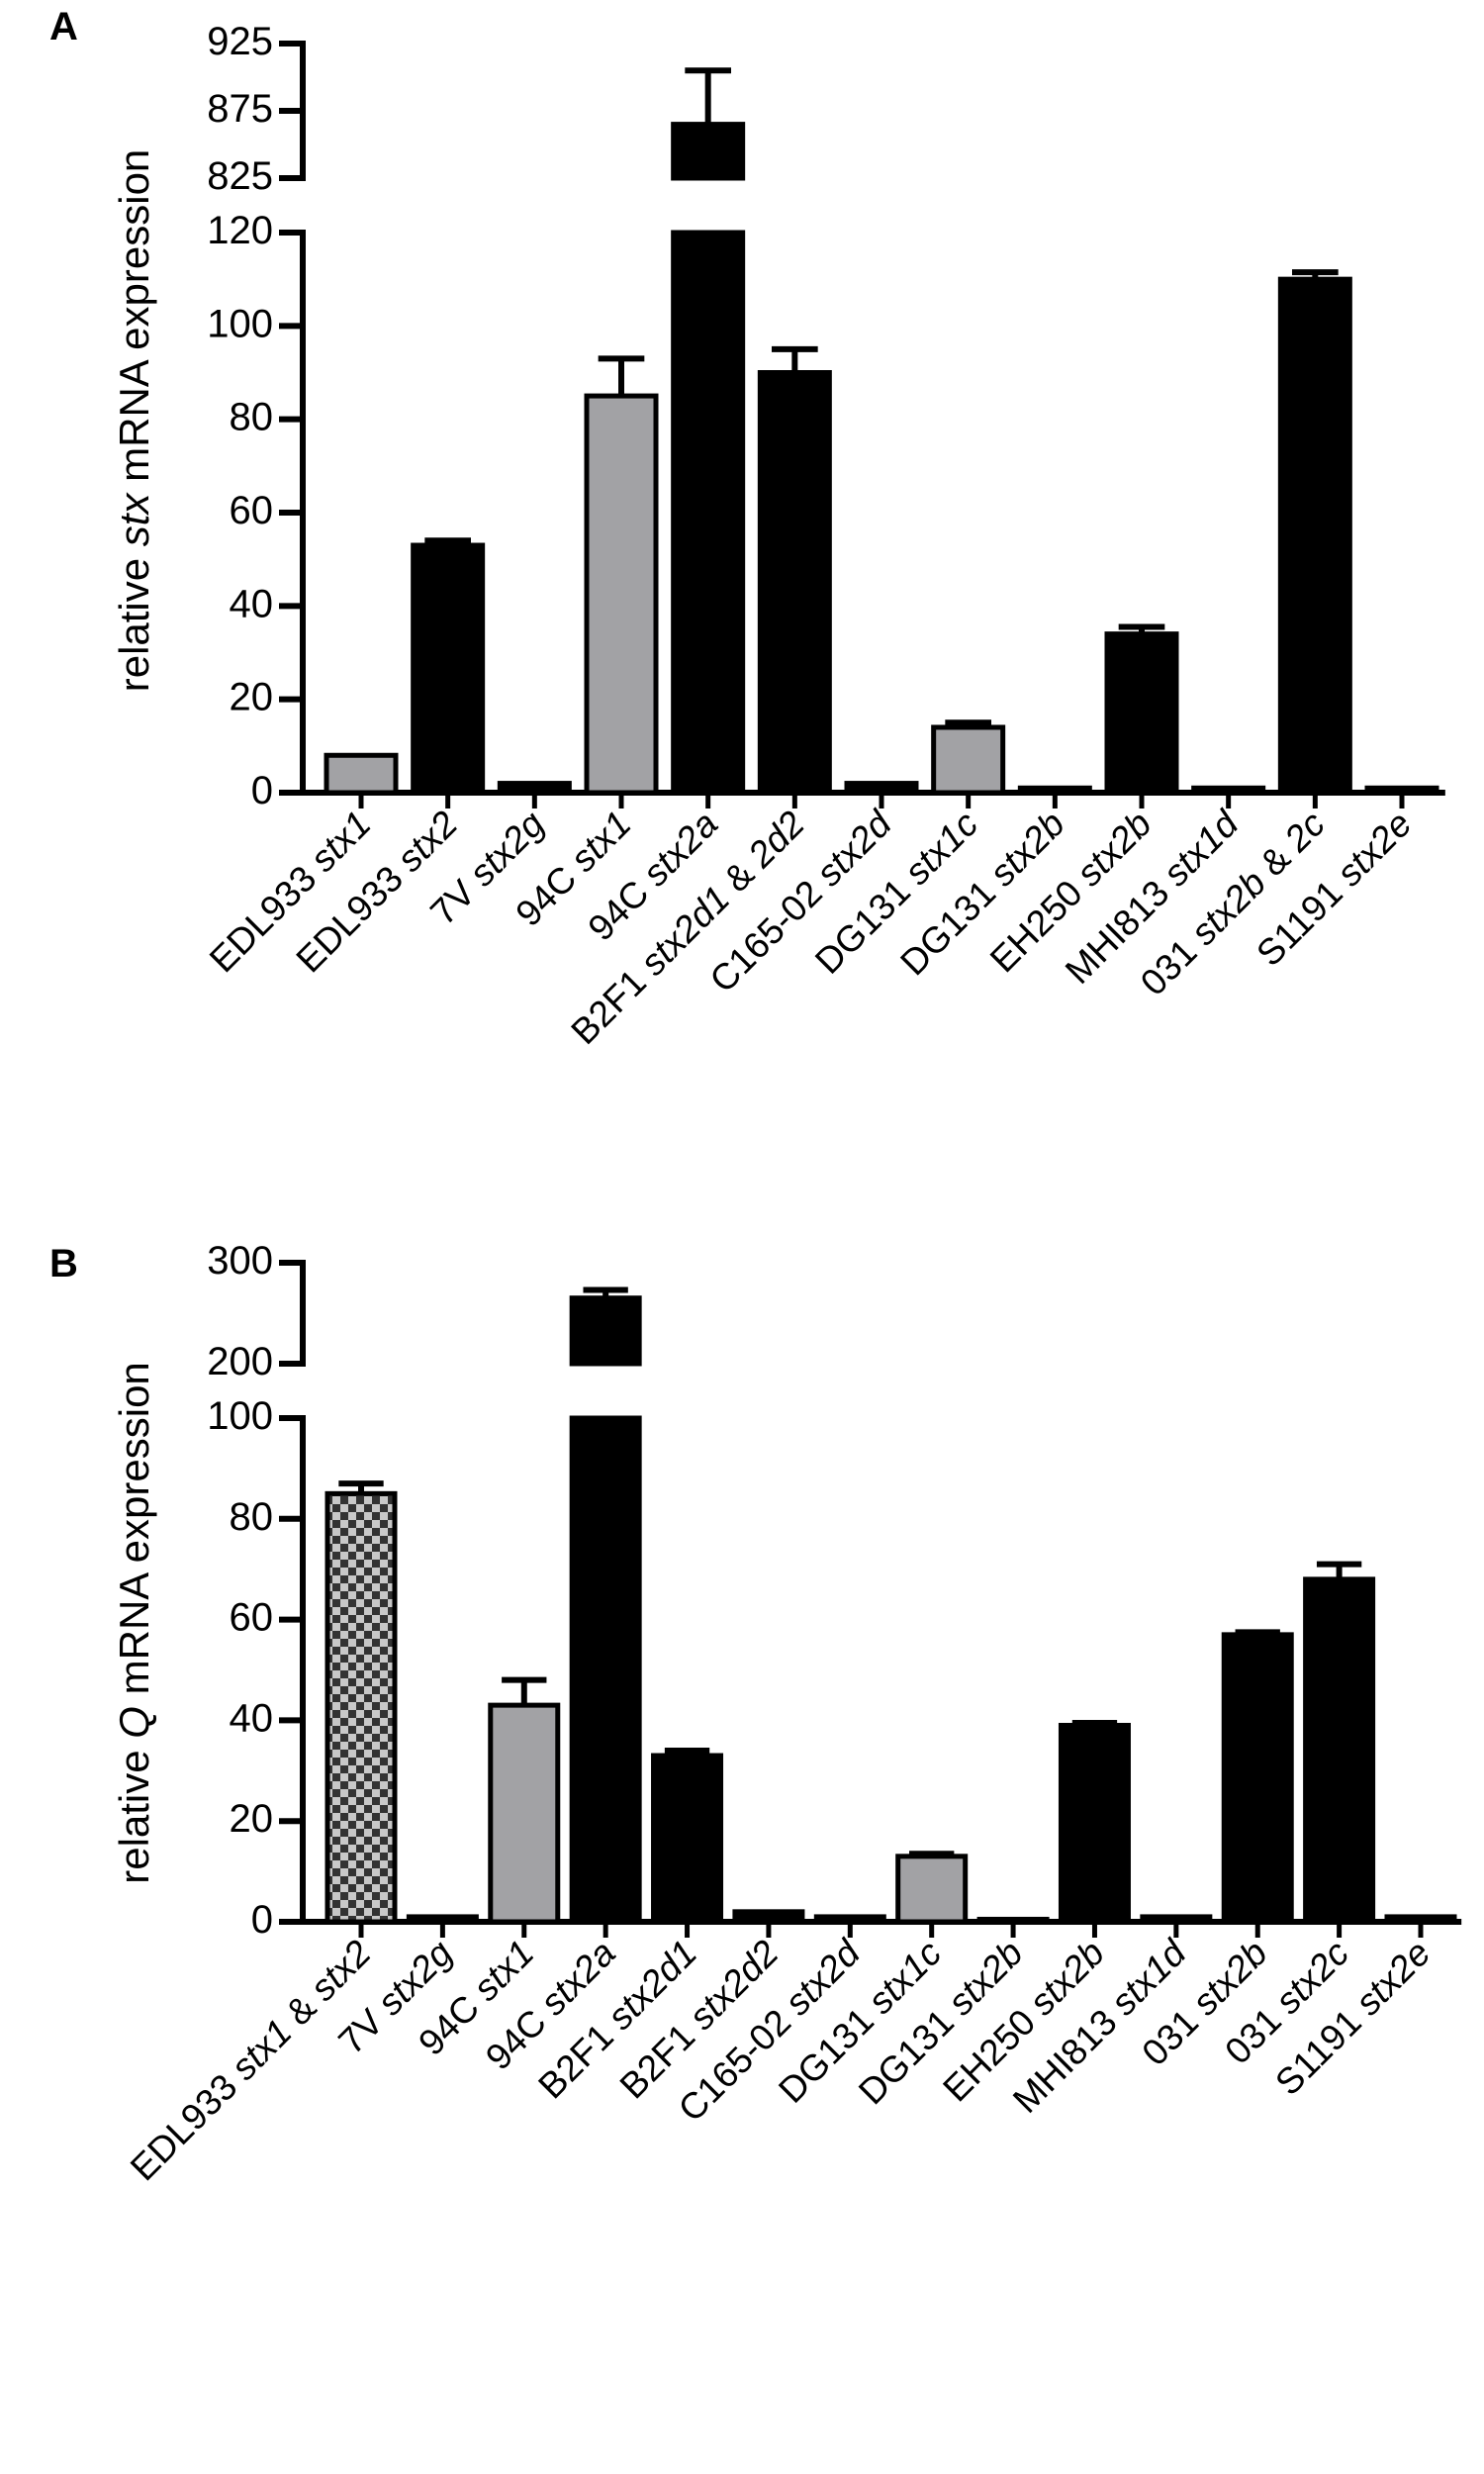 The width and height of the screenshot is (1484, 2474). Describe the element at coordinates (240, 1361) in the screenshot. I see `y-tick-label: 200` at that location.